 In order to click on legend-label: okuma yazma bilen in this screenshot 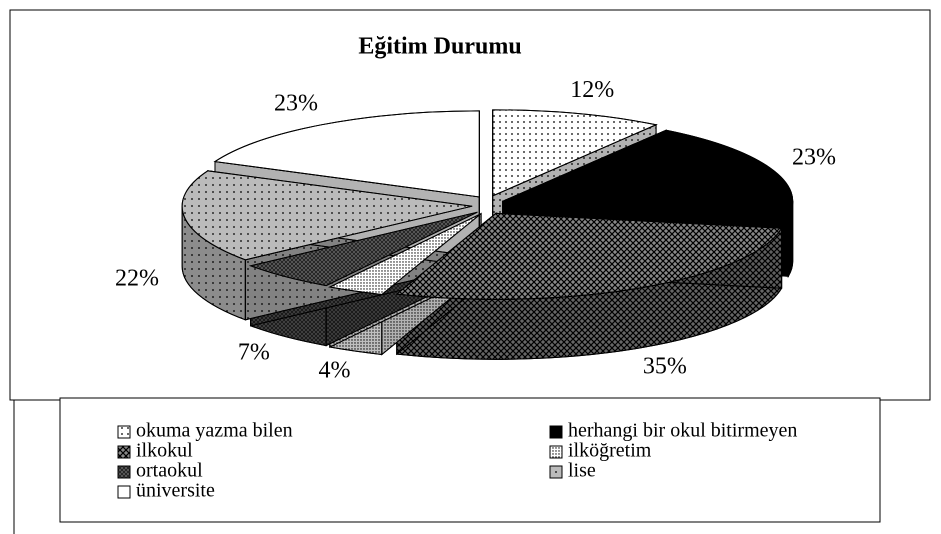, I will do `click(214, 431)`.